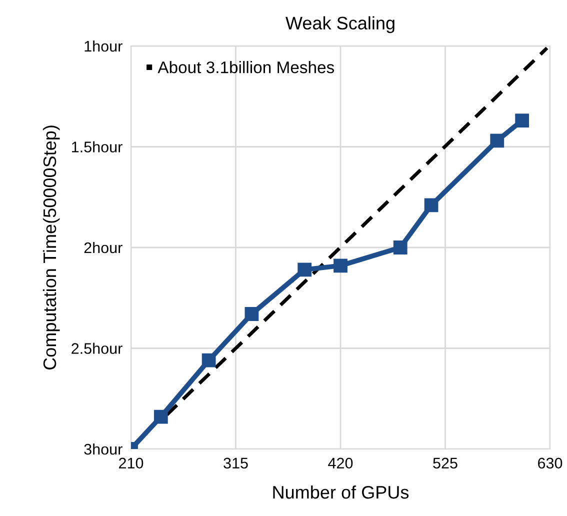 The width and height of the screenshot is (567, 516). Describe the element at coordinates (103, 449) in the screenshot. I see `y-tick-label: 3hour` at that location.